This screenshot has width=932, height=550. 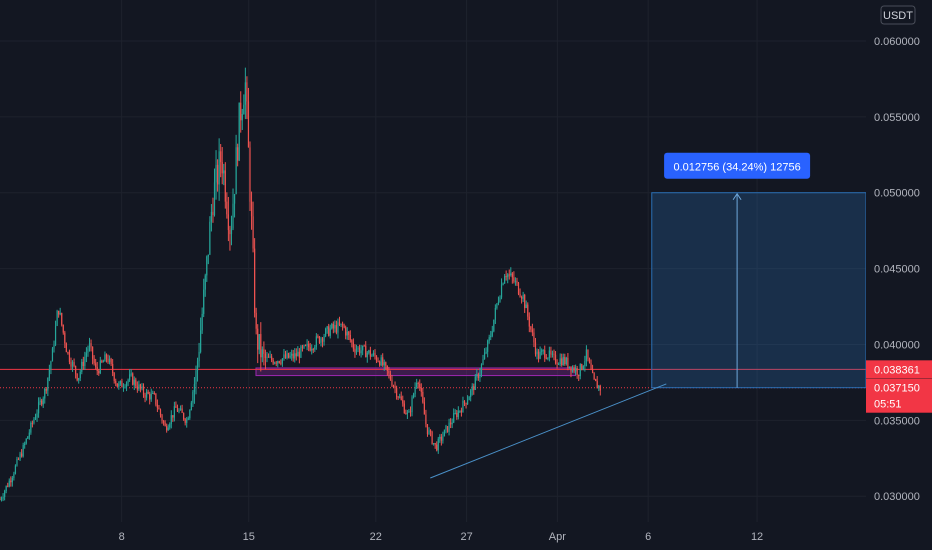 I want to click on projection-box: 0.012756 (34.24%) 12756, so click(x=759, y=270).